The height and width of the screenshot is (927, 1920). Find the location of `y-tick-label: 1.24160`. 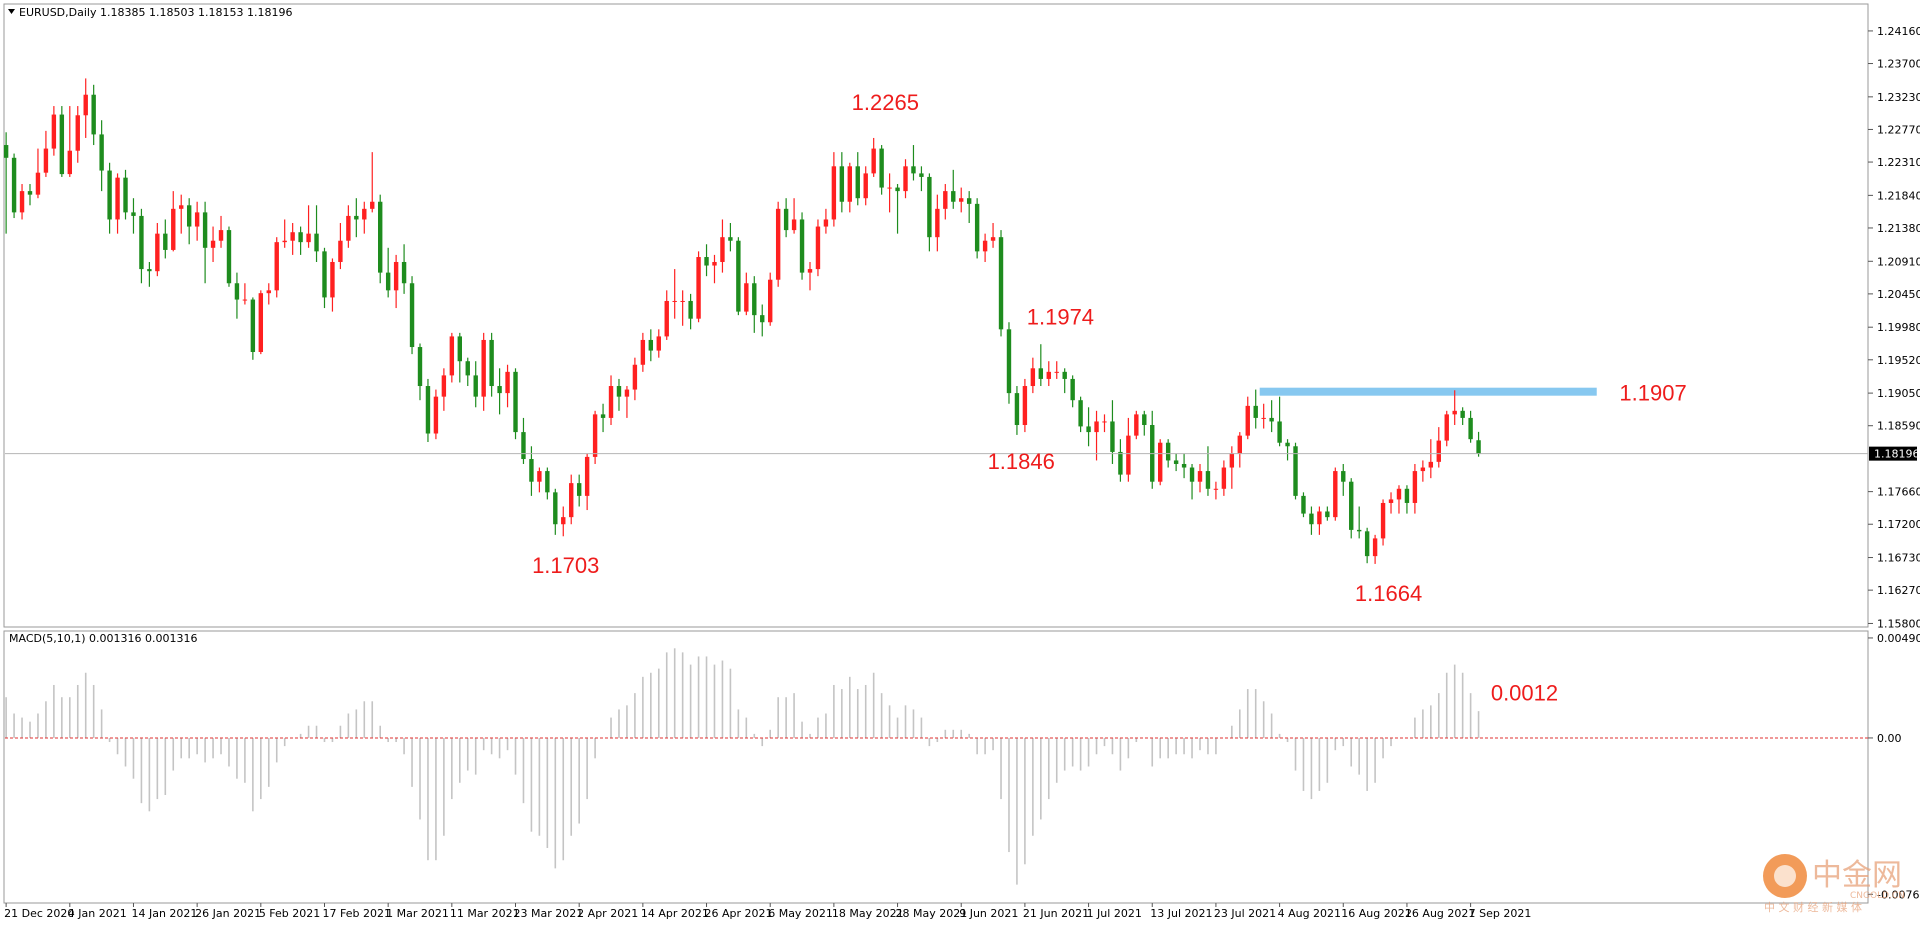

y-tick-label: 1.24160 is located at coordinates (1898, 31).